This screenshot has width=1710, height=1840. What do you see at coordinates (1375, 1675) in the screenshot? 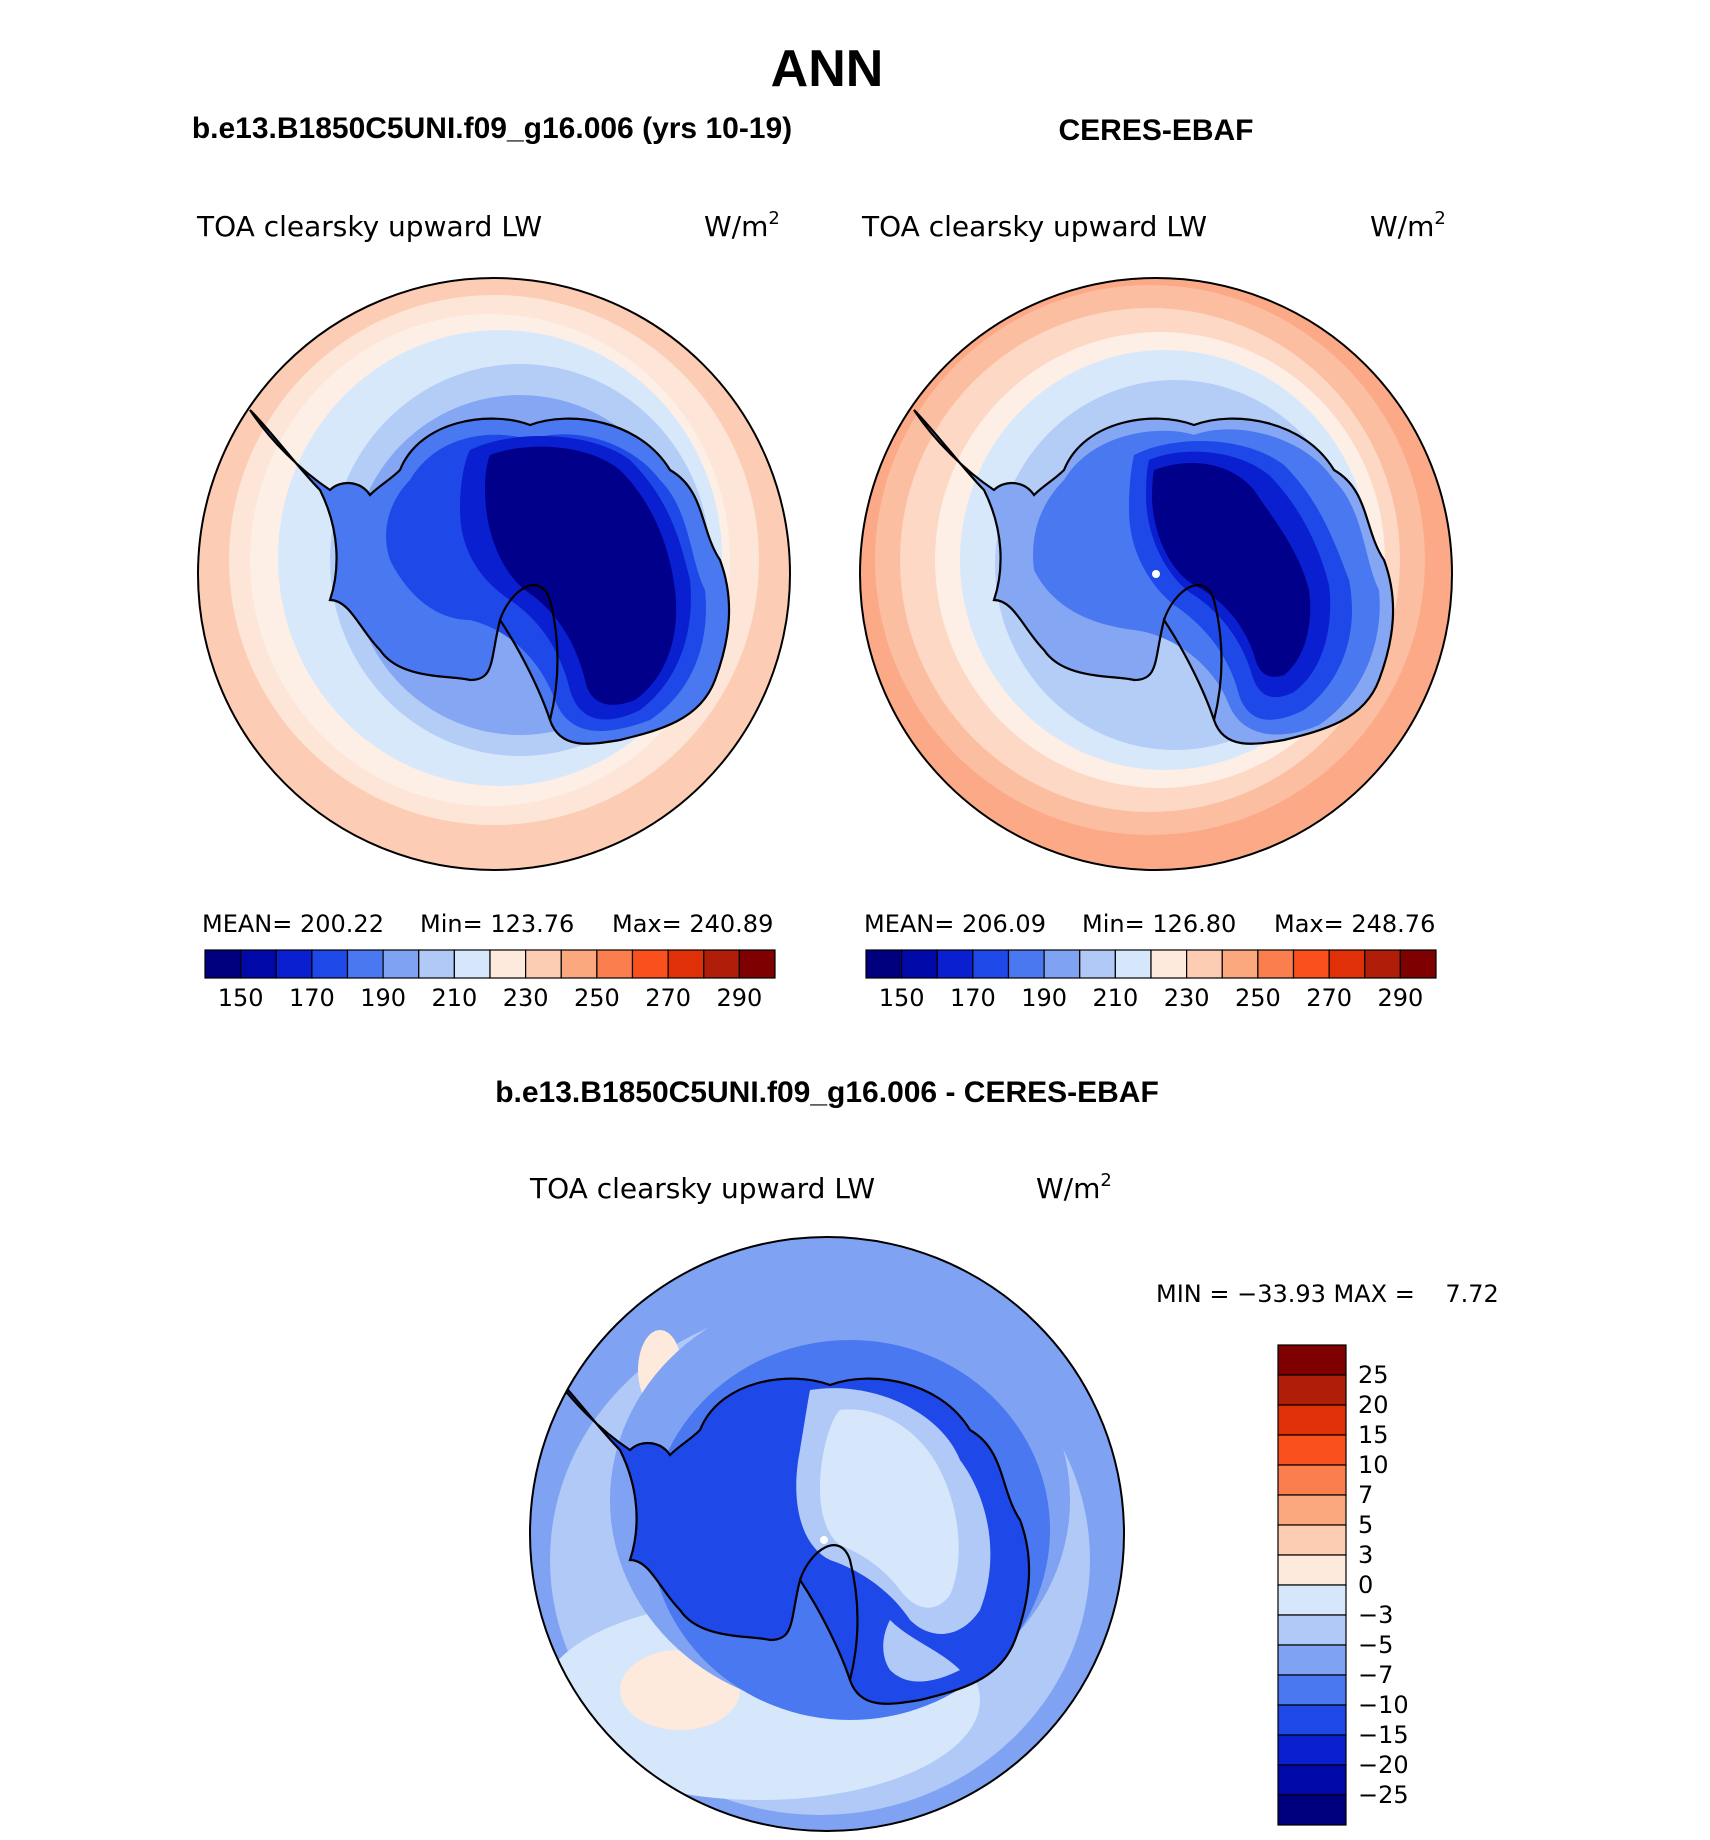
I see `colorbar-difference-tick-label: −7` at bounding box center [1375, 1675].